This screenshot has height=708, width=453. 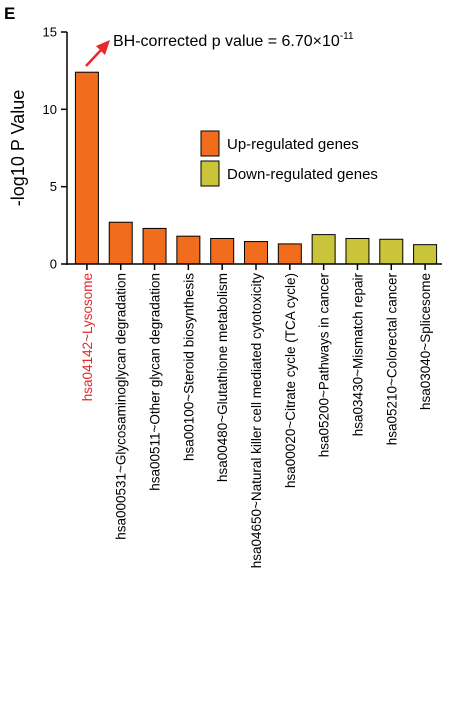 I want to click on y-axis-title: -log10 P Value, so click(x=18, y=148).